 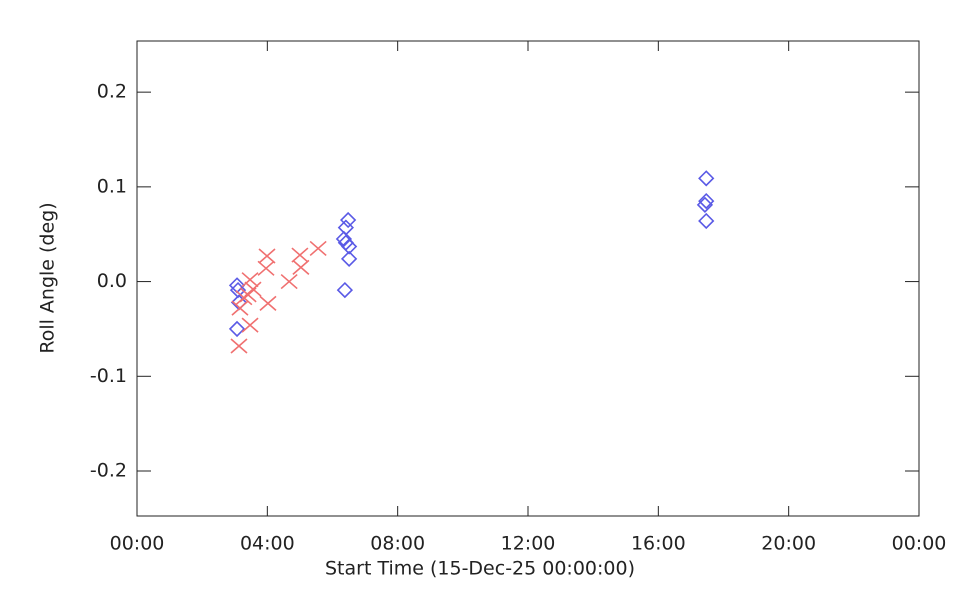 I want to click on x-axis-label: Start Time (15-Dec-25 00:00:00), so click(x=480, y=569).